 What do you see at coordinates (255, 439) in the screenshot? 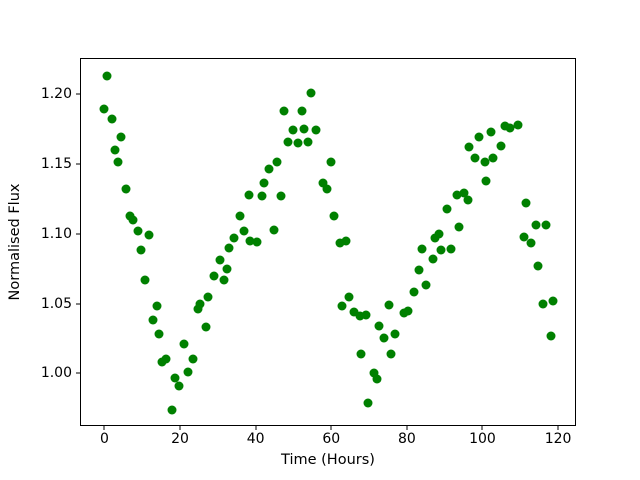
I see `x-tick-label: 40` at bounding box center [255, 439].